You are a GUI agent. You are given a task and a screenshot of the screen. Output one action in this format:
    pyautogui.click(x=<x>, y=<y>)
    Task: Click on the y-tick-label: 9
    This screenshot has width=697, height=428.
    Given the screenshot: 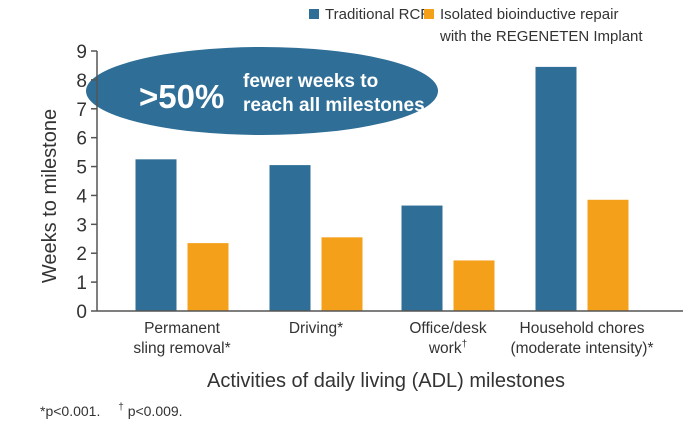 What is the action you would take?
    pyautogui.click(x=81, y=52)
    